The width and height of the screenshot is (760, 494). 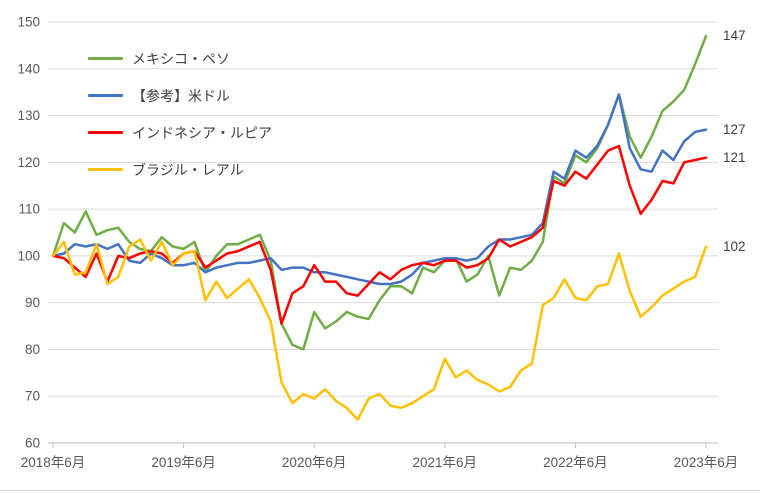 What do you see at coordinates (380, 490) in the screenshot?
I see `chart-bottom-border` at bounding box center [380, 490].